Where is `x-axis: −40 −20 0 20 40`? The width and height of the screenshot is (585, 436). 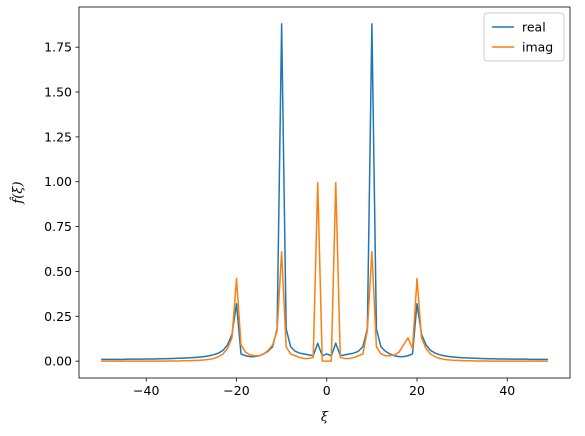 x-axis: −40 −20 0 20 40 is located at coordinates (324, 388).